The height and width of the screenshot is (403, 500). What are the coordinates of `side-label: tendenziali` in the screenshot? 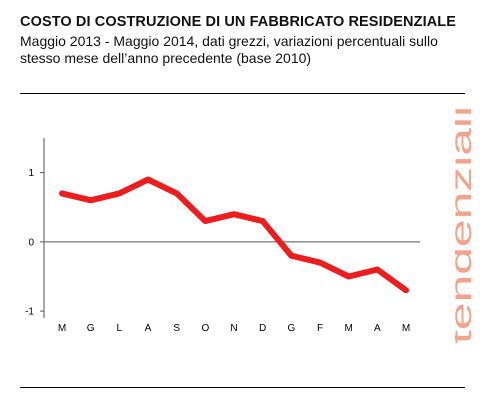 It's located at (465, 225).